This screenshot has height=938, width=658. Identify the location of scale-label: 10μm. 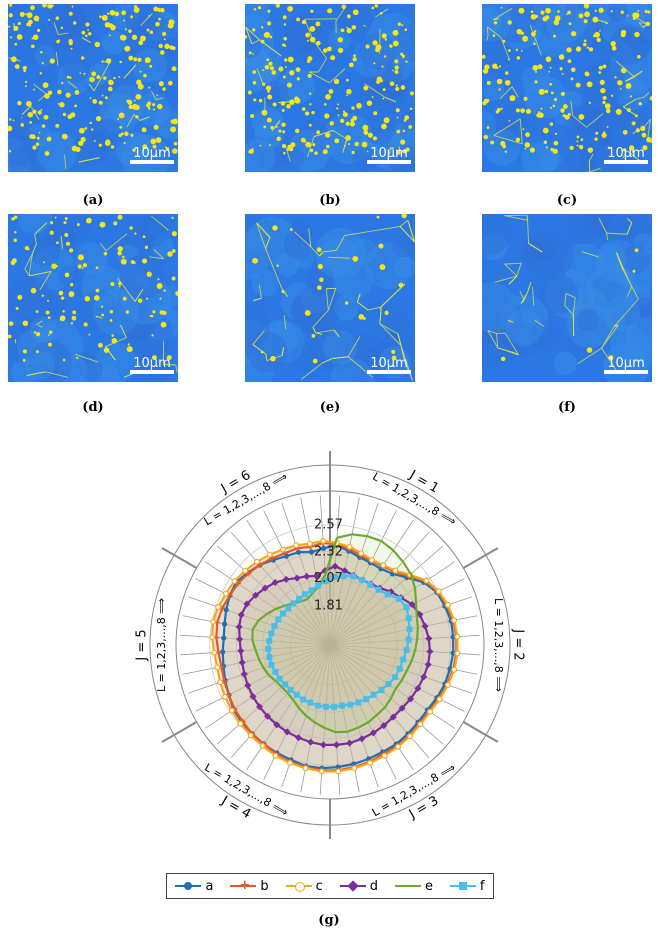
(625, 153).